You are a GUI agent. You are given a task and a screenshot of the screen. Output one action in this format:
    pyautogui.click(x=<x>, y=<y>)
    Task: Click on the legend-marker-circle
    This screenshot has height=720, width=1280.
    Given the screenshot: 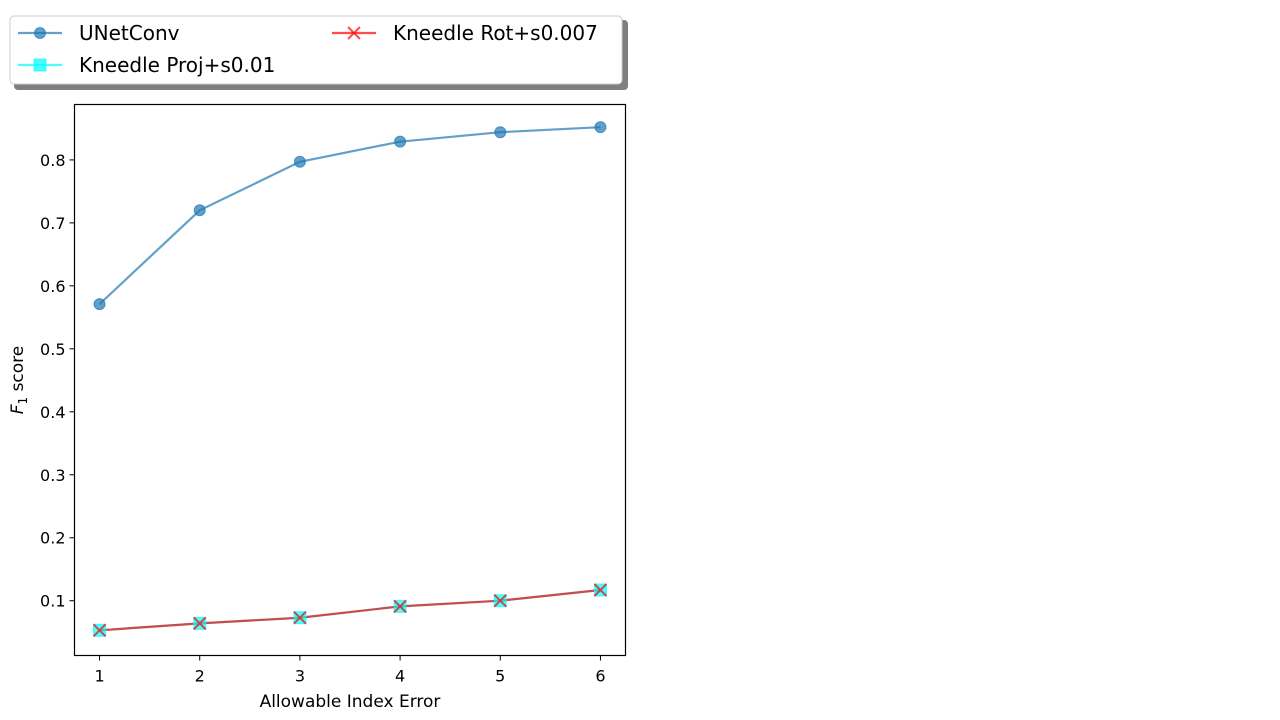 What is the action you would take?
    pyautogui.click(x=40, y=33)
    